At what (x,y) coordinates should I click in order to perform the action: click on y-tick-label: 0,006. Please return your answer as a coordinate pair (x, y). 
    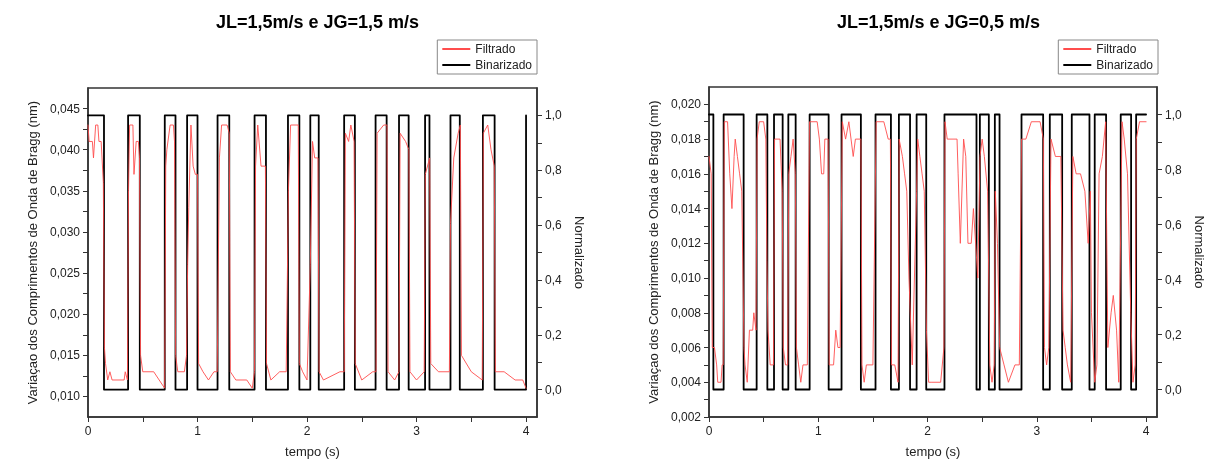
    Looking at the image, I should click on (686, 347).